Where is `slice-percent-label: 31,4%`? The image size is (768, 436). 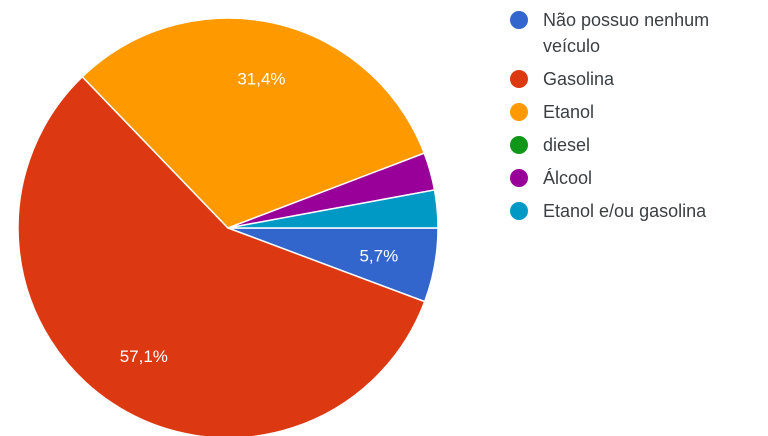
slice-percent-label: 31,4% is located at coordinates (261, 78).